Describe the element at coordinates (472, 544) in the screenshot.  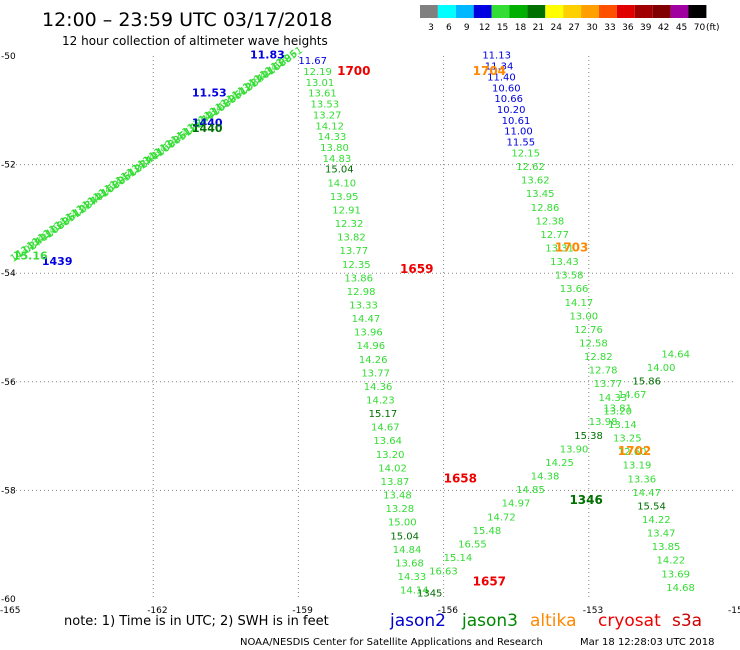
I see `swh-label: 16.55` at that location.